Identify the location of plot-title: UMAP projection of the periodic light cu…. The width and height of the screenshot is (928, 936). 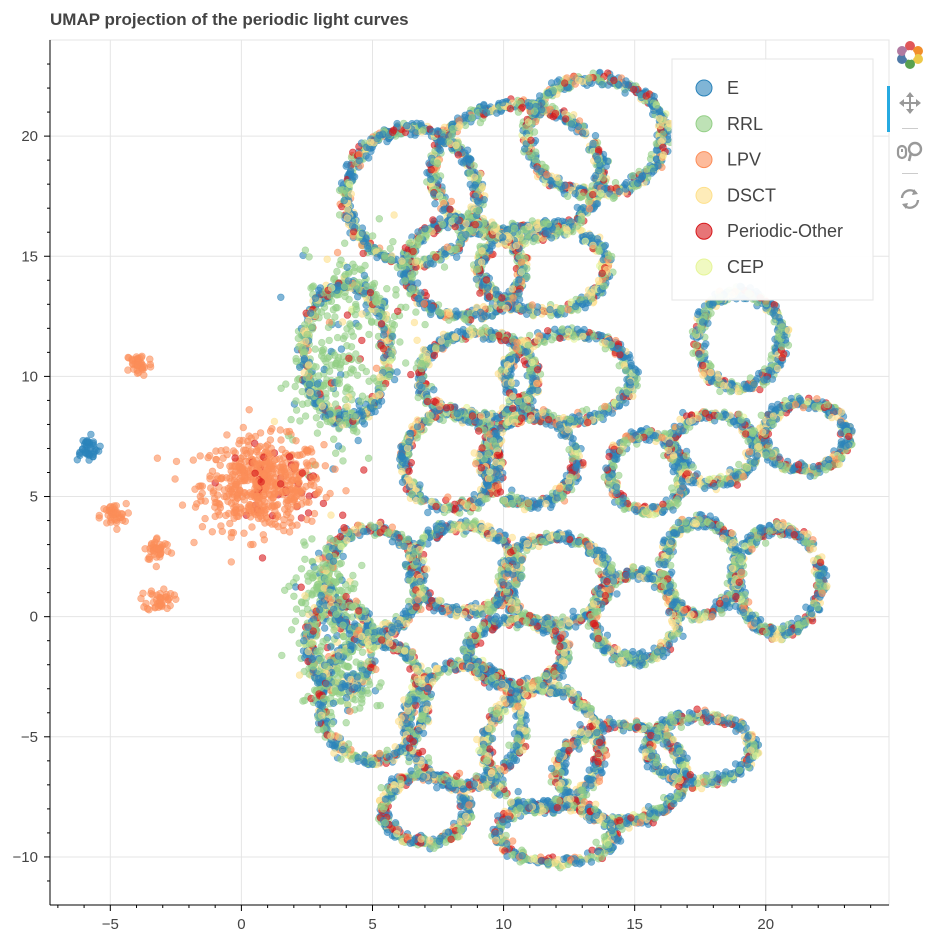
(229, 19).